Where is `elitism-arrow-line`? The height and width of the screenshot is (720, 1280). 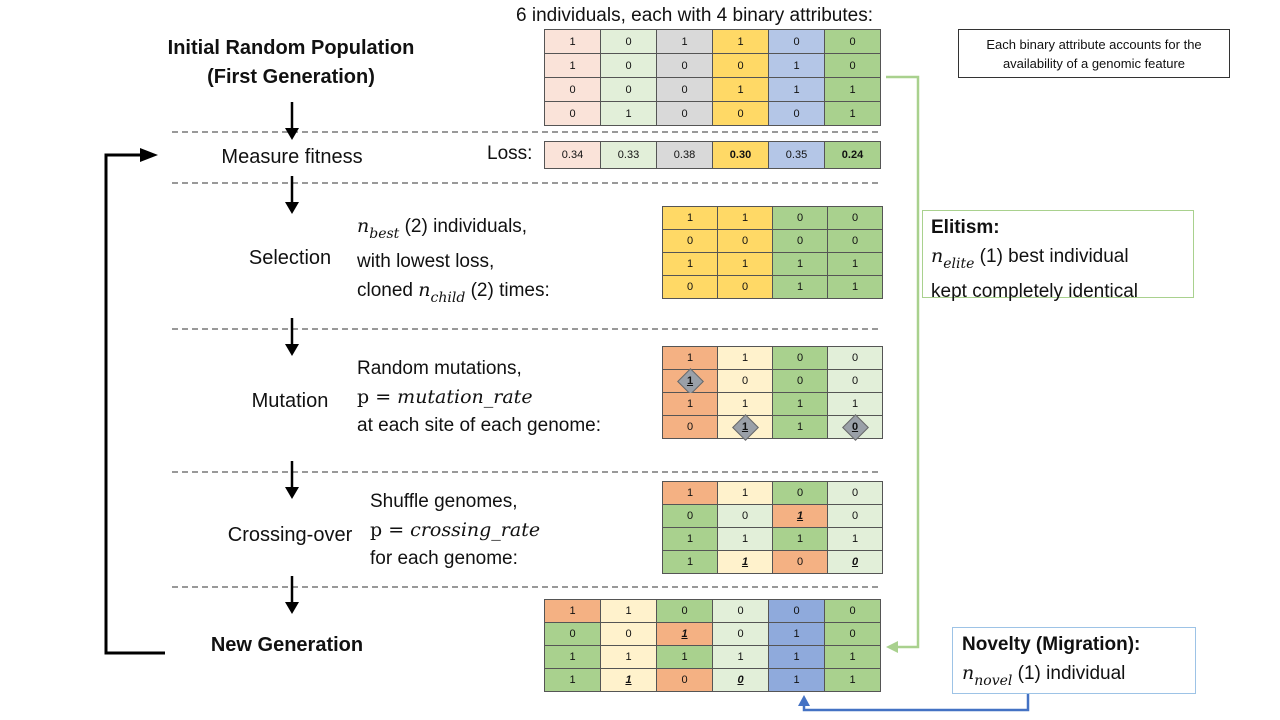 elitism-arrow-line is located at coordinates (903, 362).